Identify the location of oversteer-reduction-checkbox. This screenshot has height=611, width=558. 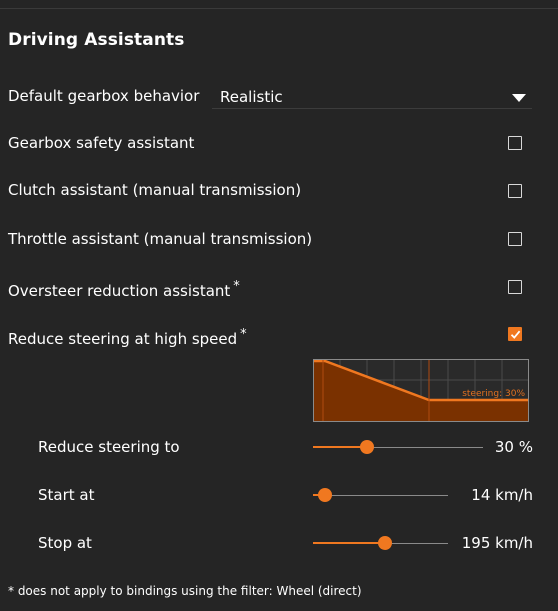
(515, 287).